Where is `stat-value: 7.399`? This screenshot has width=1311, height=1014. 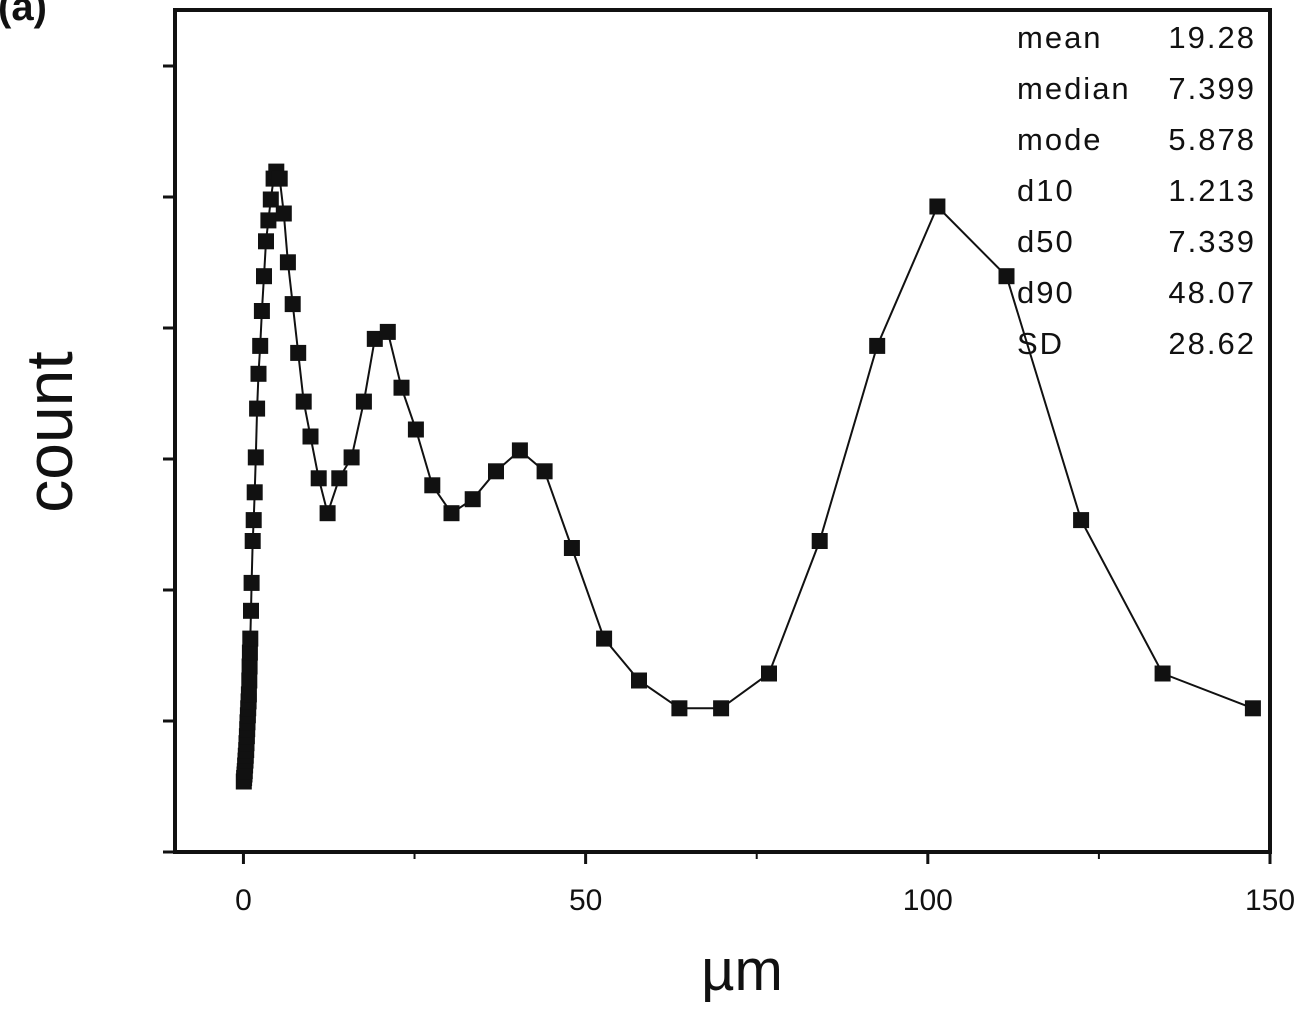
stat-value: 7.399 is located at coordinates (1212, 88).